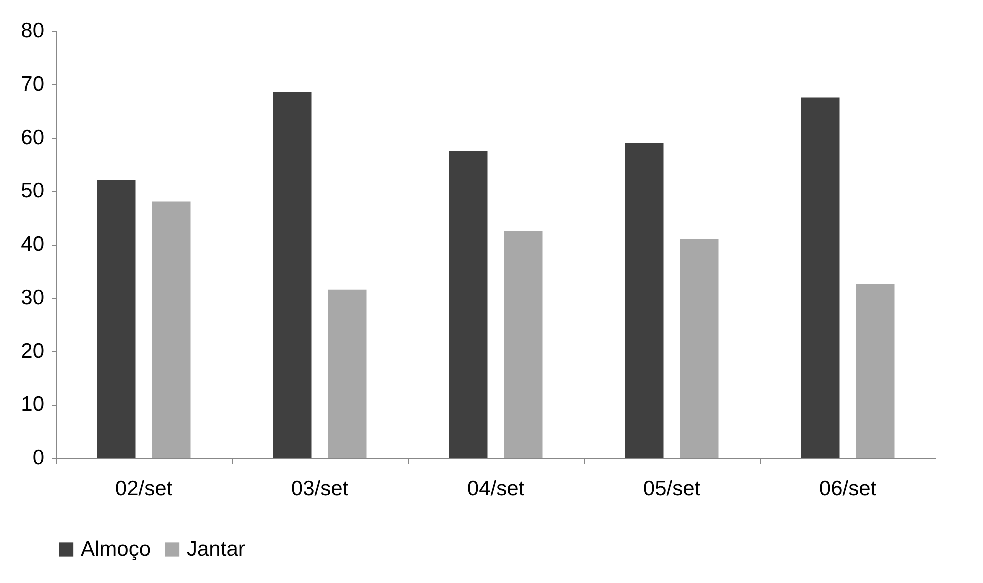 The height and width of the screenshot is (583, 983). What do you see at coordinates (116, 549) in the screenshot?
I see `legend-label: Almoço` at bounding box center [116, 549].